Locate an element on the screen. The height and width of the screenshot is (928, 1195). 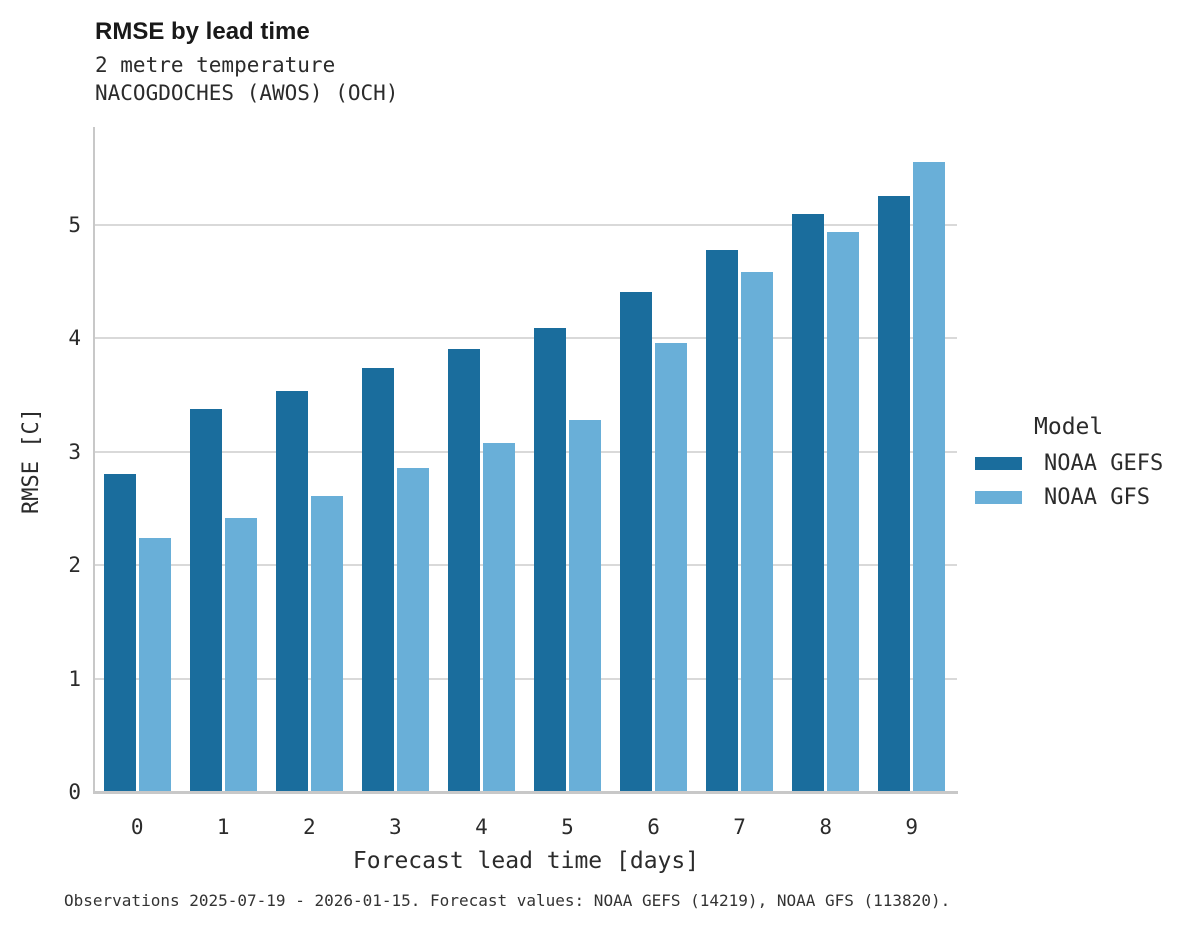
legend-swatch-noaa-gfs is located at coordinates (998, 497).